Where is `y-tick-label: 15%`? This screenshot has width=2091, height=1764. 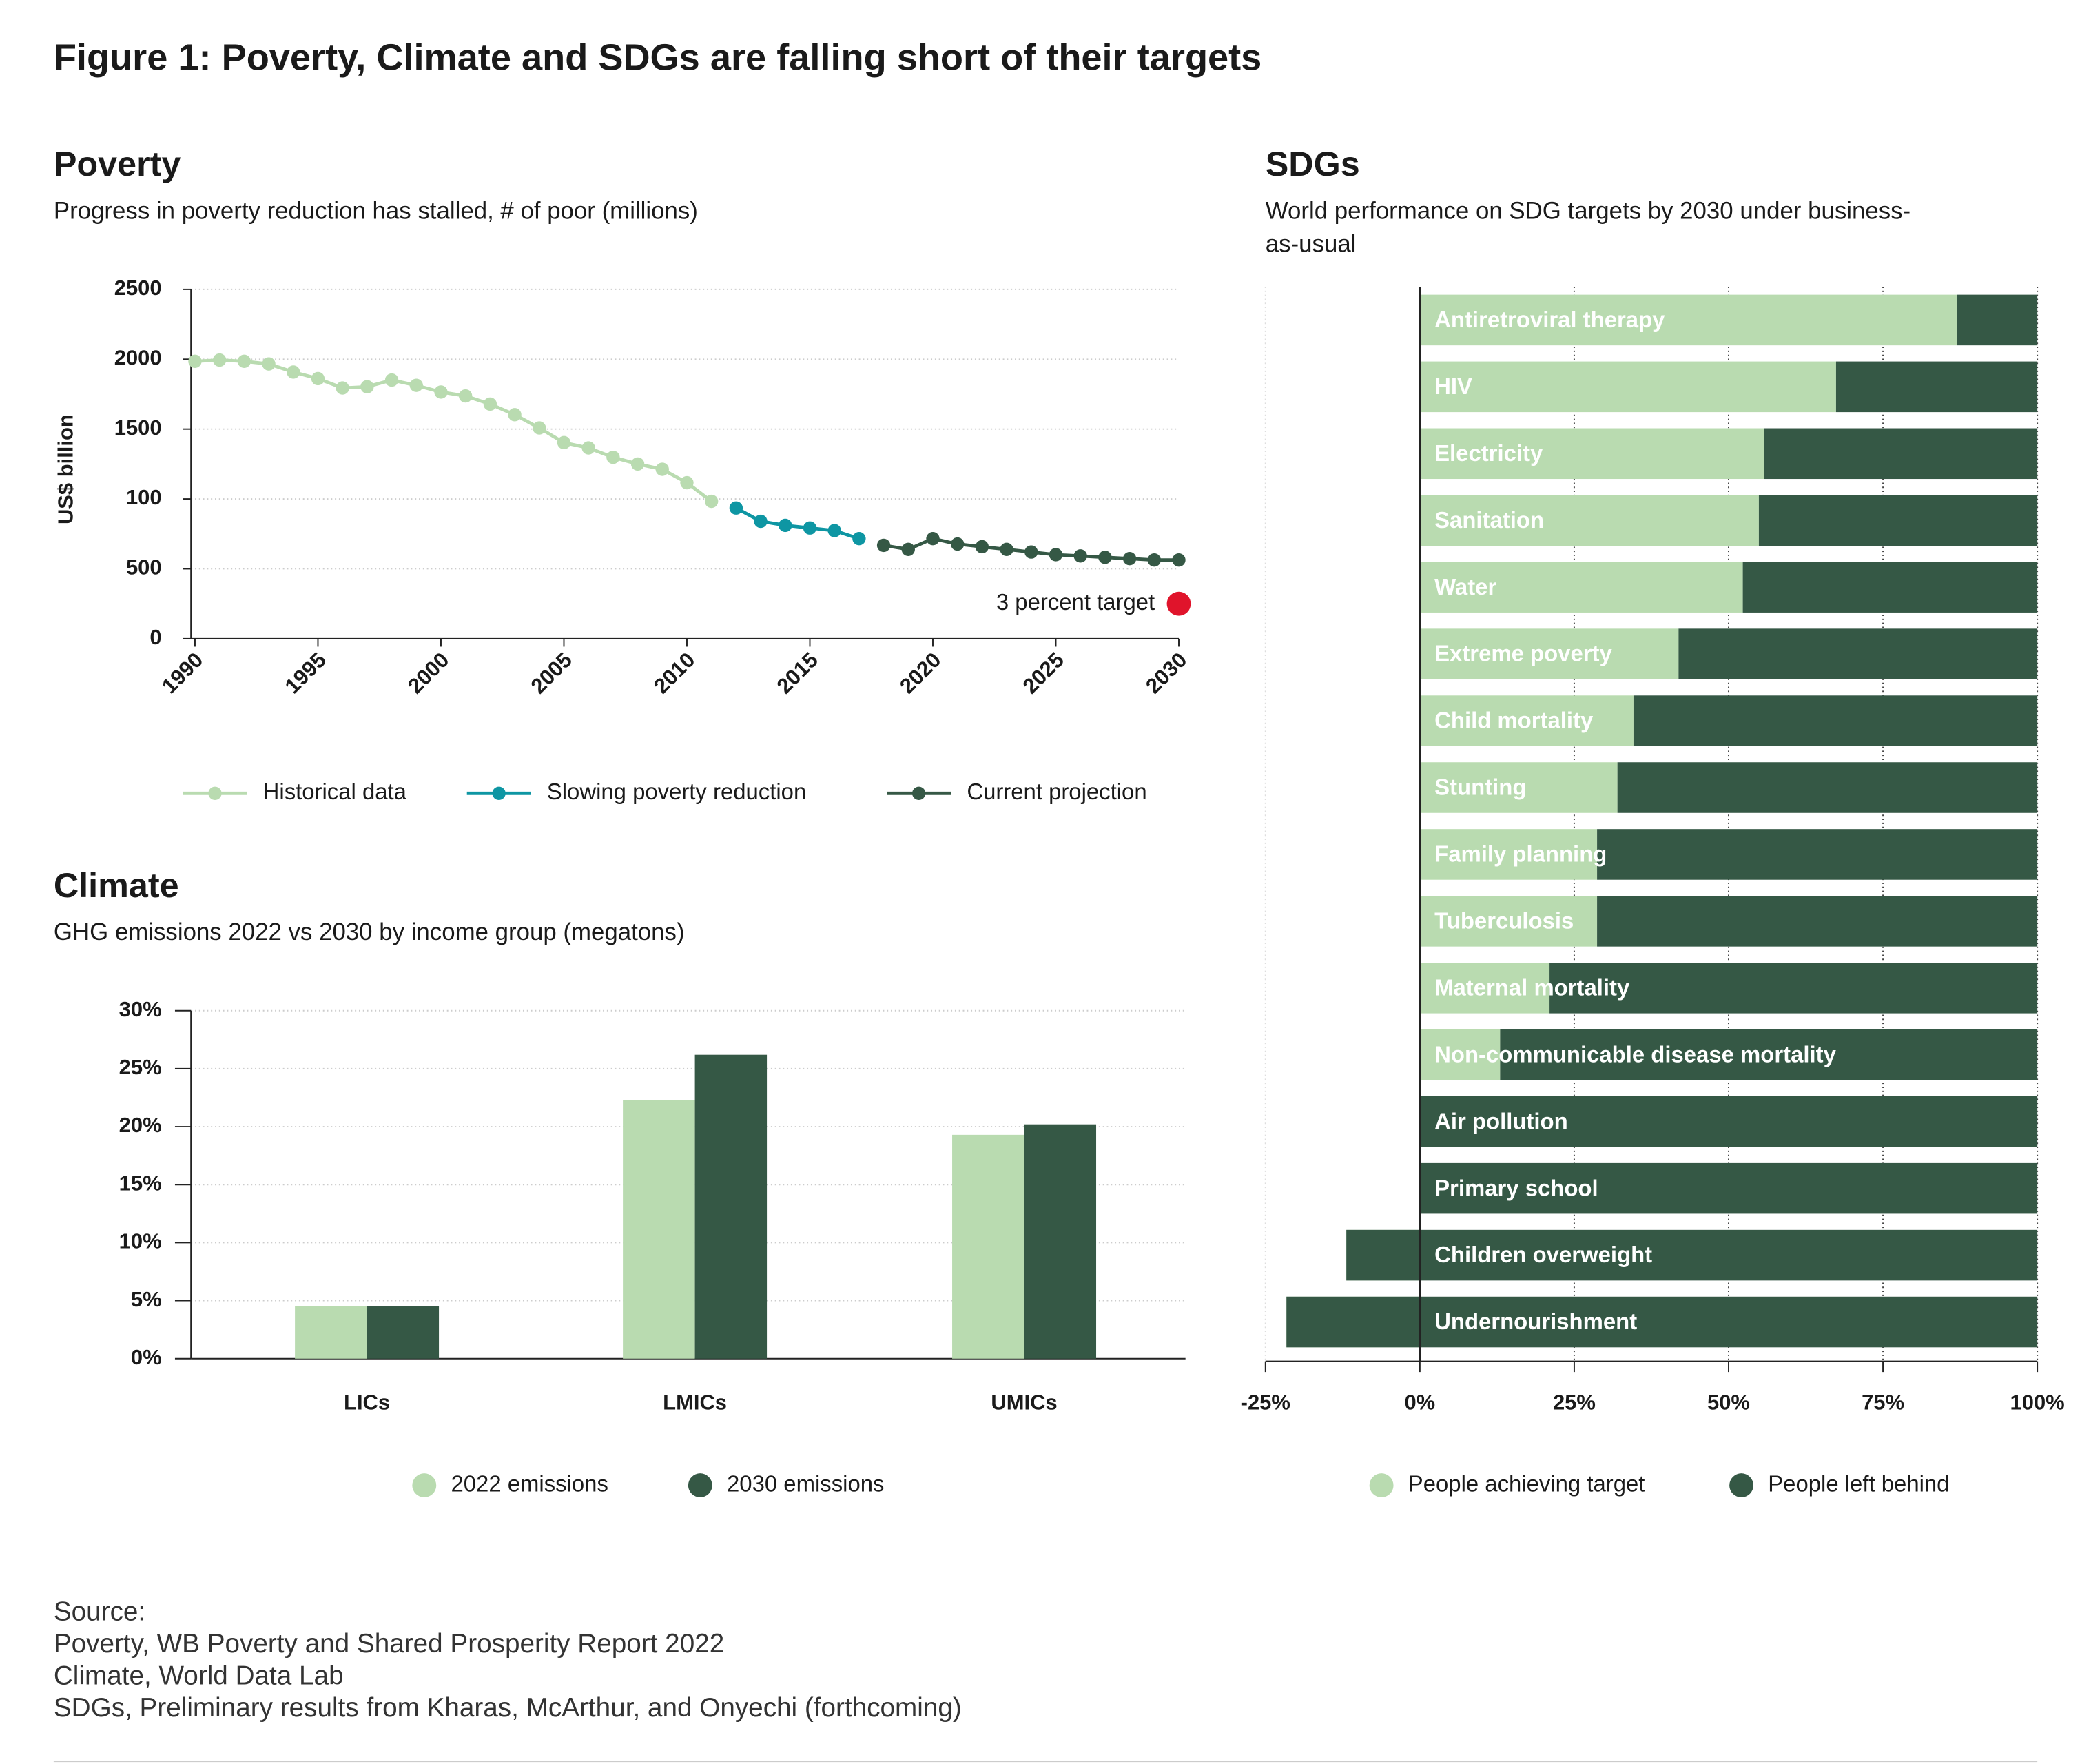
y-tick-label: 15% is located at coordinates (140, 1183).